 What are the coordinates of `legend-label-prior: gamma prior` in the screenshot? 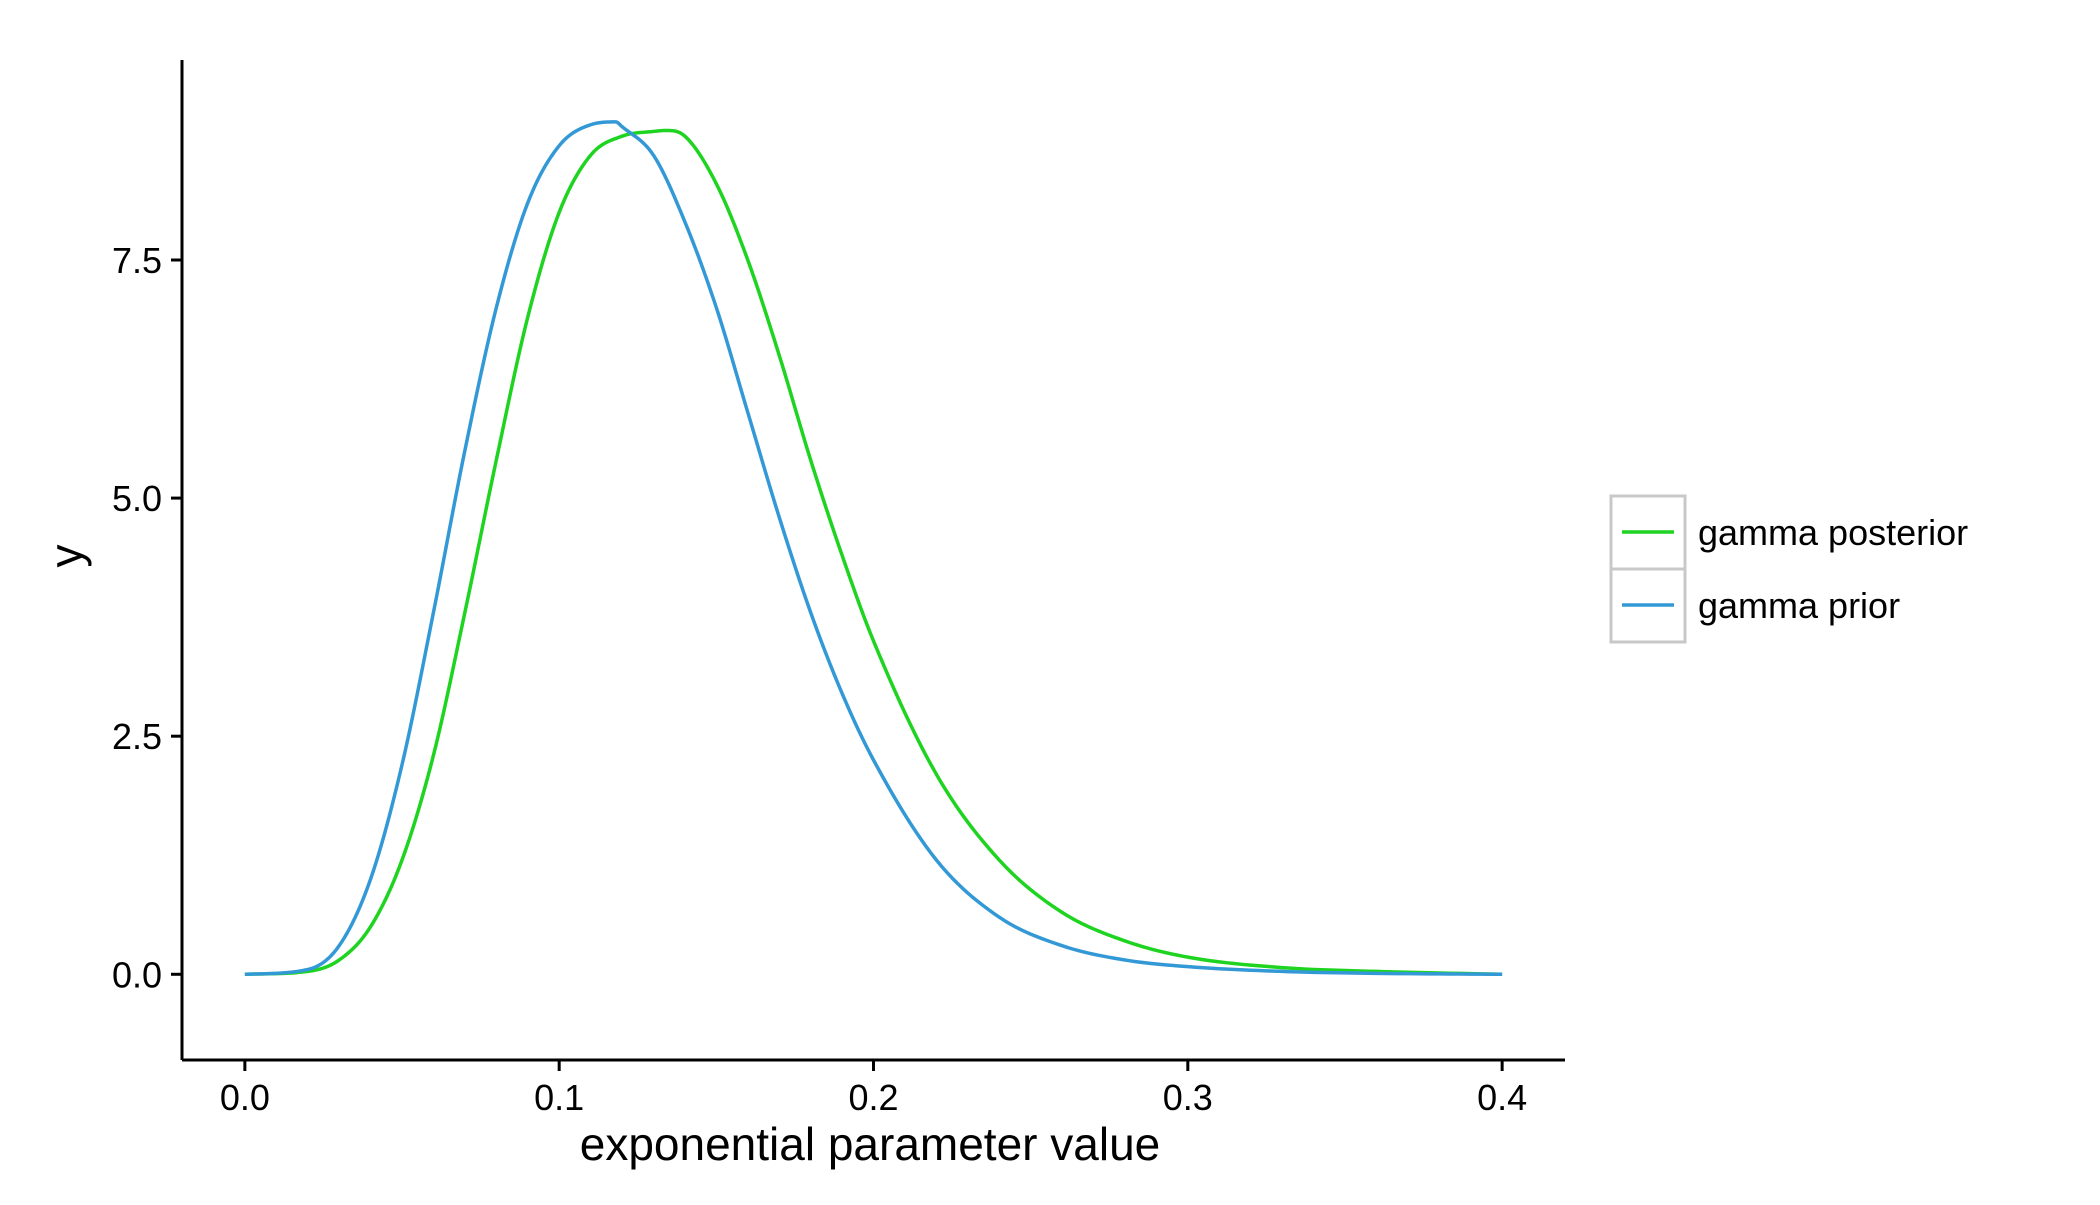 It's located at (1799, 605).